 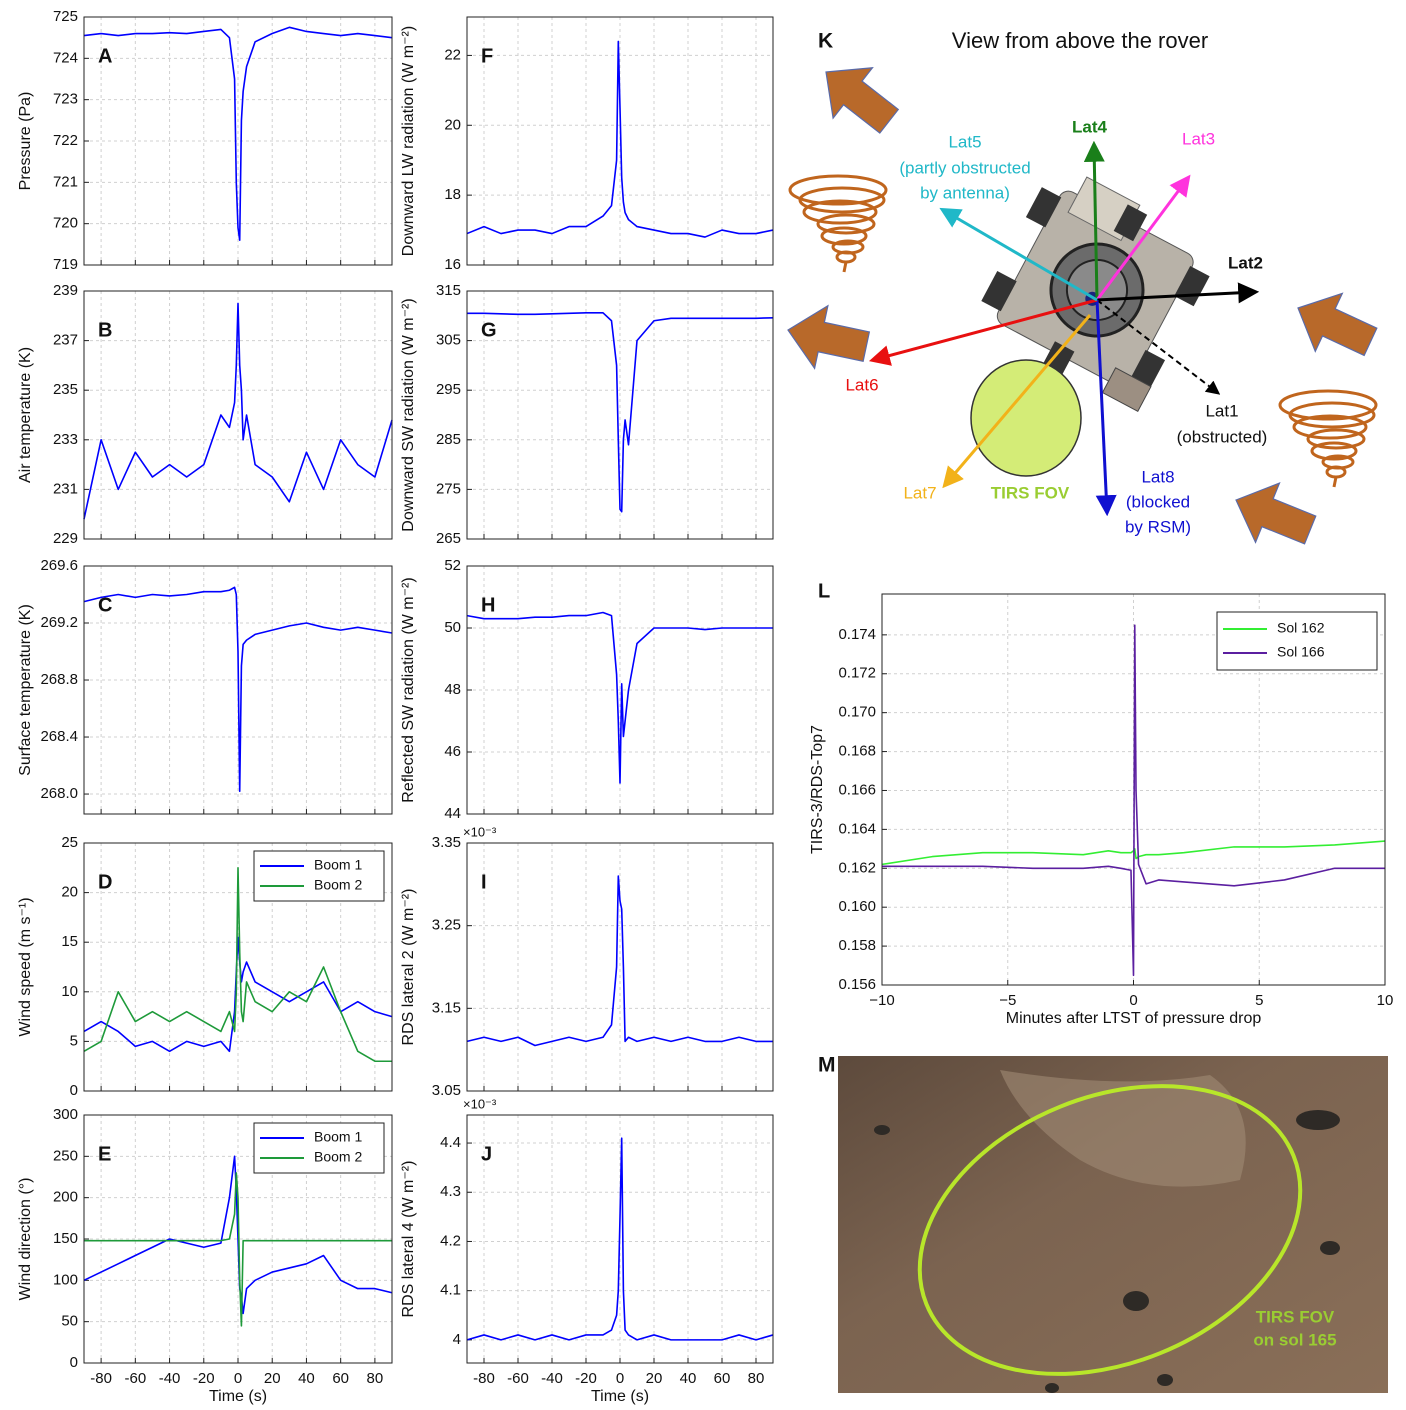 I want to click on x-tick-label: -60, so click(x=135, y=1378).